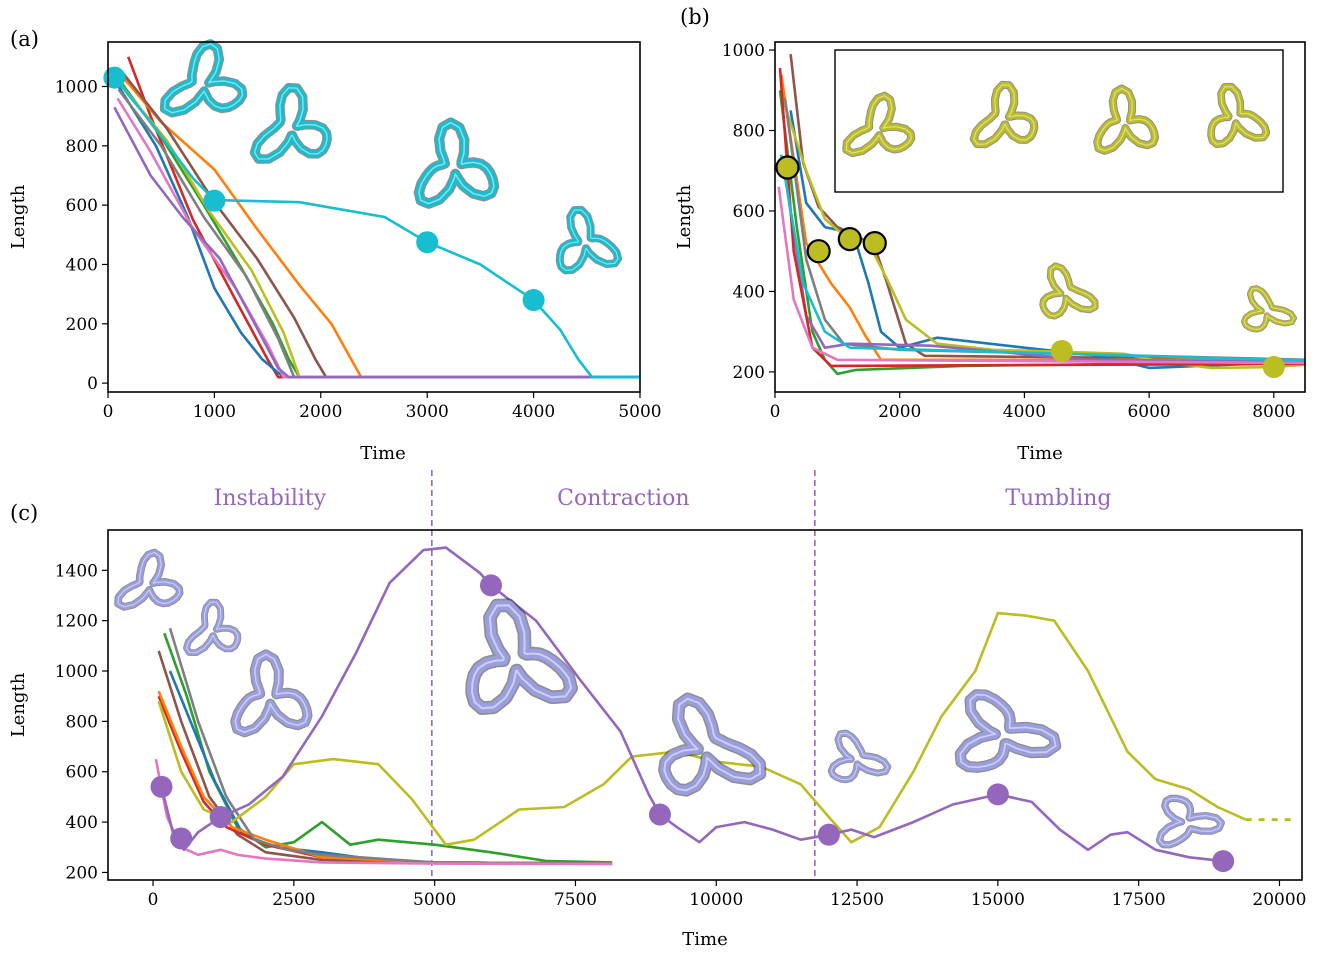 The height and width of the screenshot is (955, 1328). Describe the element at coordinates (1024, 412) in the screenshot. I see `x-tick-label-b: 4000` at that location.